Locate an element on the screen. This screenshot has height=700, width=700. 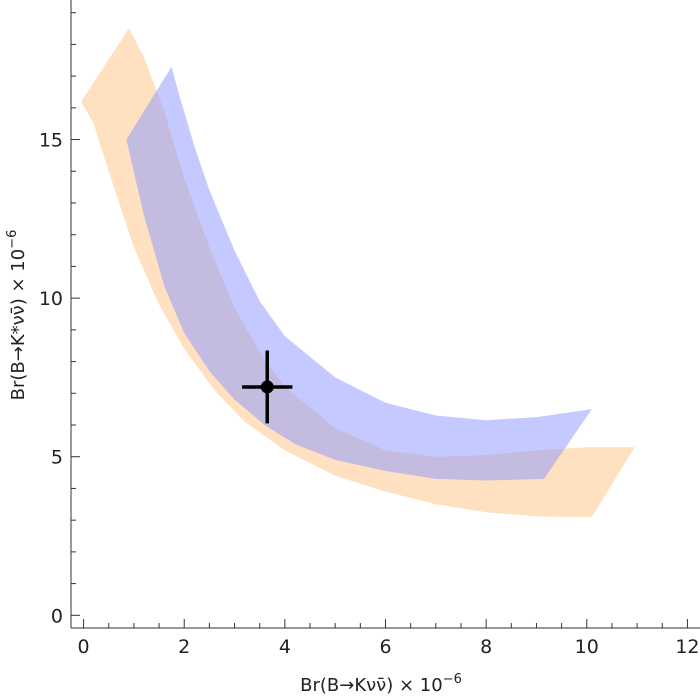
data-point-marker is located at coordinates (267, 387).